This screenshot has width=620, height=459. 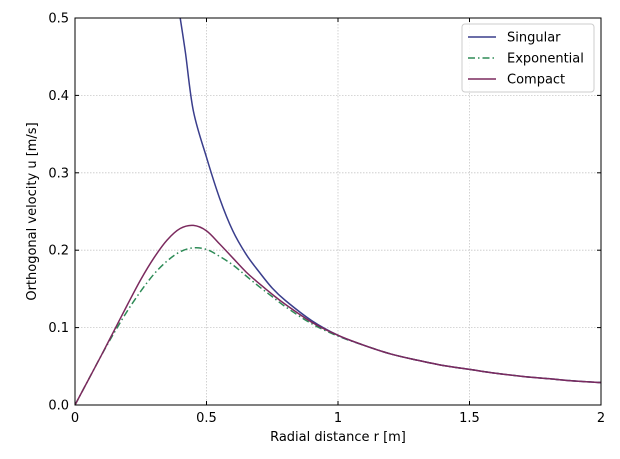 I want to click on legend-box, so click(x=528, y=58).